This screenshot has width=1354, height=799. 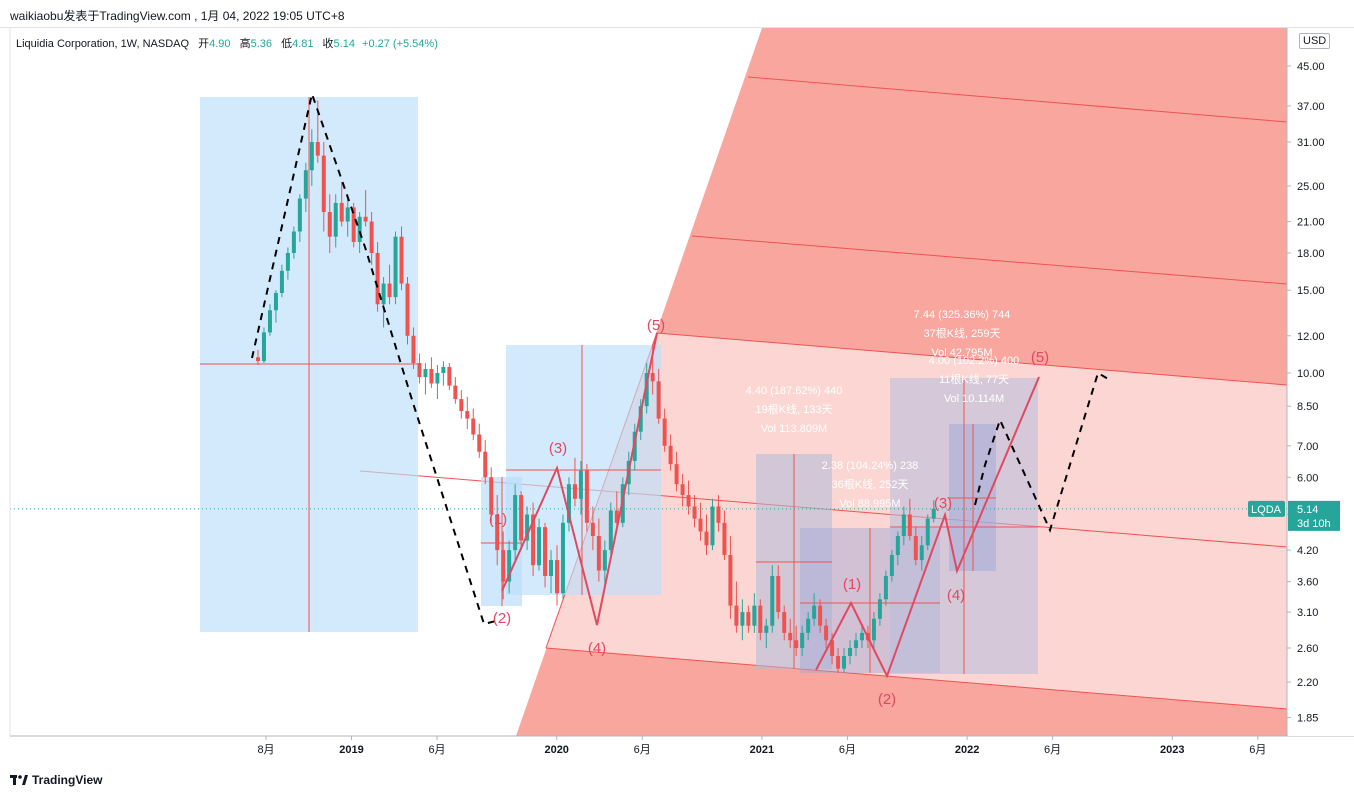 What do you see at coordinates (1307, 447) in the screenshot?
I see `y-tick-label: 7.00` at bounding box center [1307, 447].